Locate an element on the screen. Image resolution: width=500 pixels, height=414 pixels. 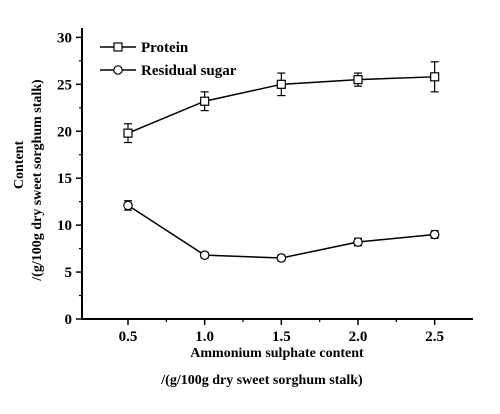
y-tick-label: 25 is located at coordinates (64, 85).